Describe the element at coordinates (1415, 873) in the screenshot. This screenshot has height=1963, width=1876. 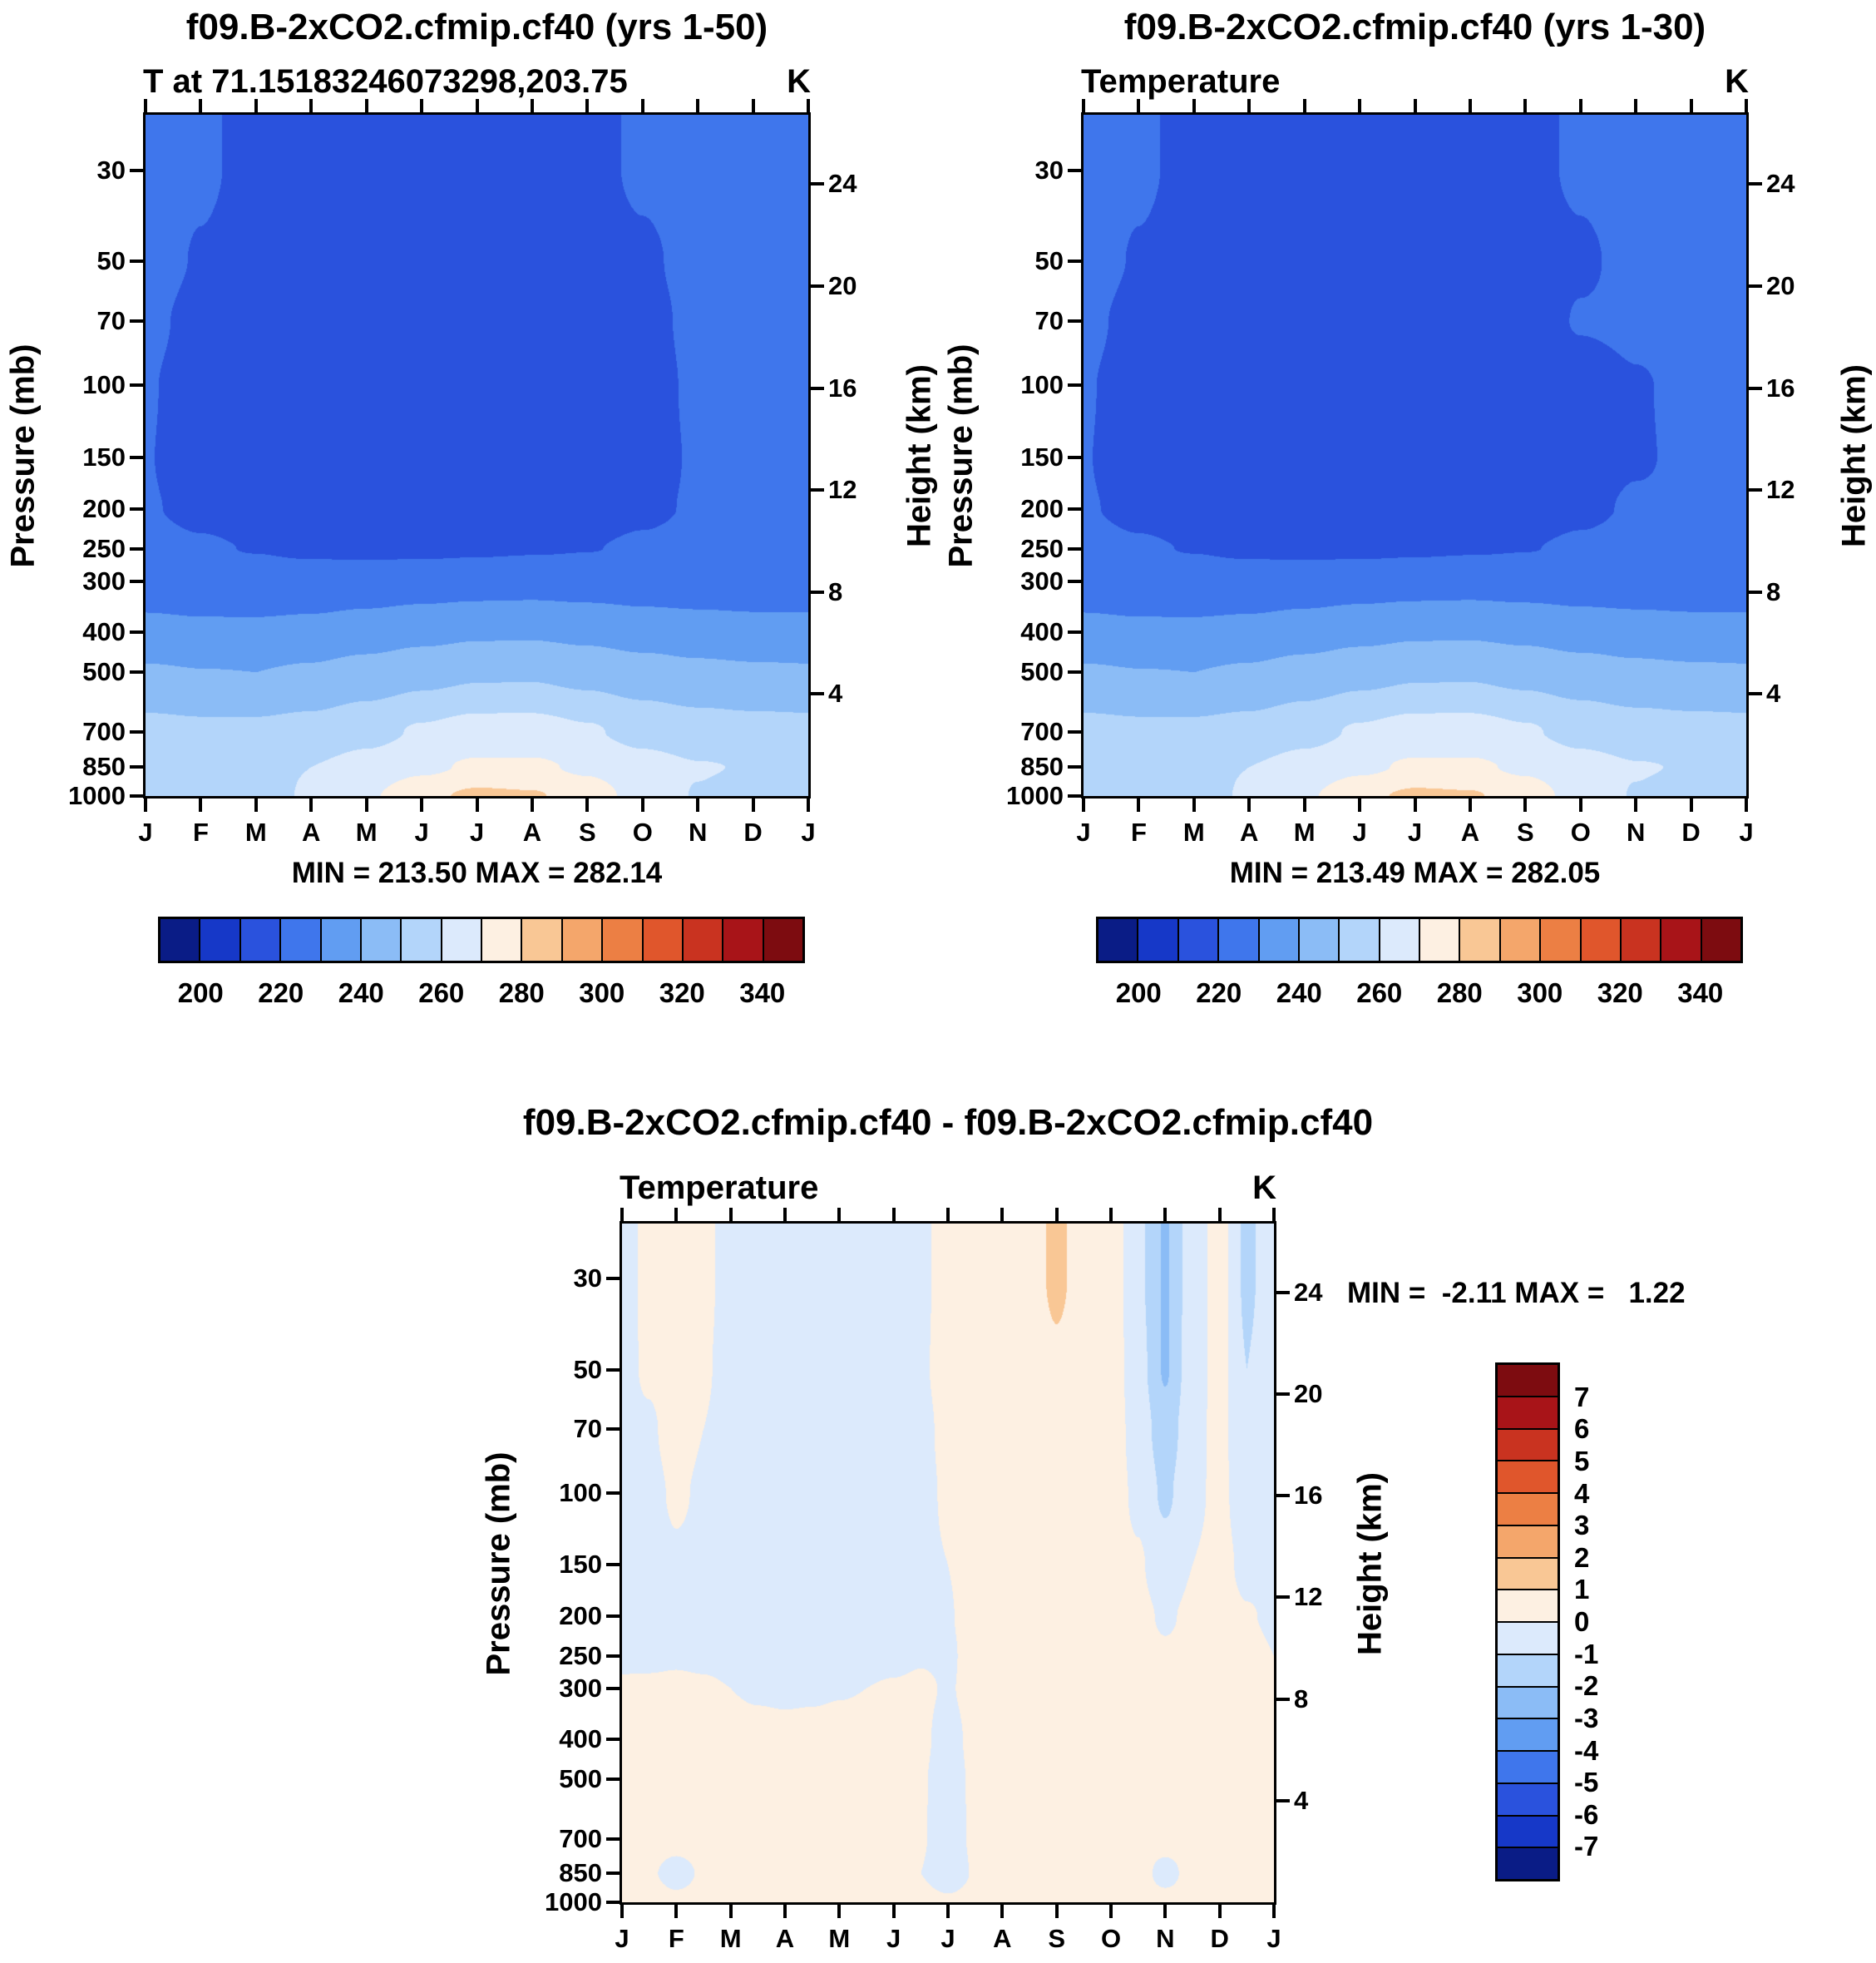
I see `minmax-label: MIN = 213.49 MAX = 282.05` at that location.